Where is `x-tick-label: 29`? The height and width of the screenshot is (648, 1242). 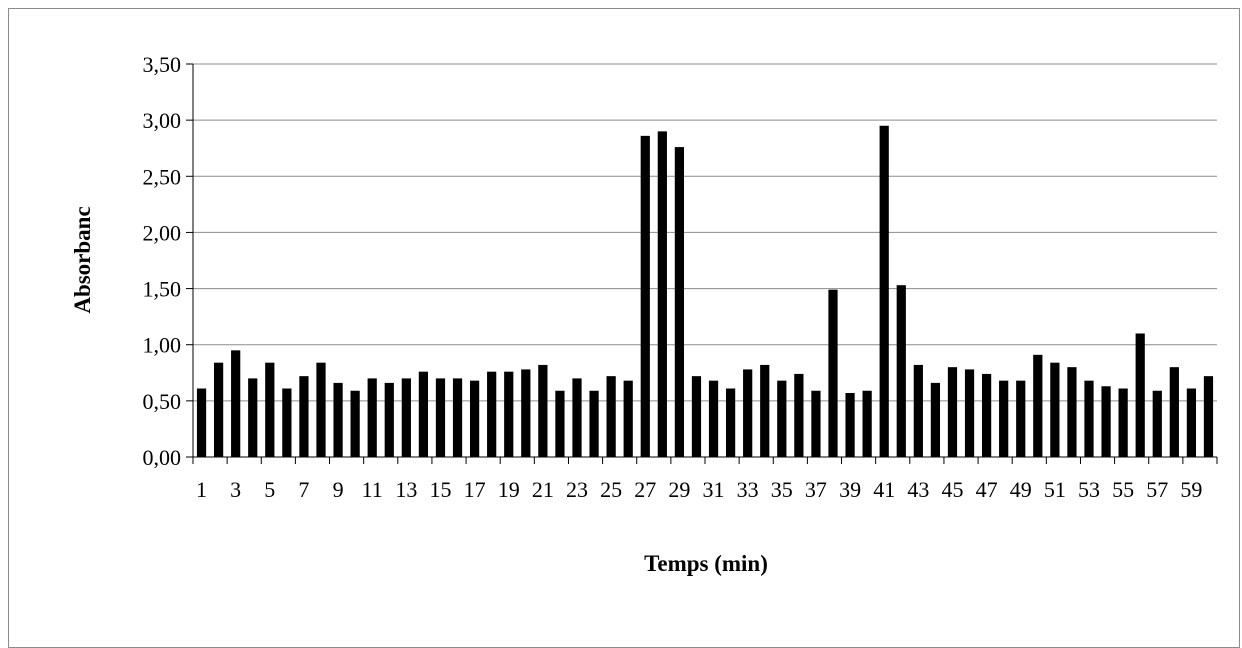 x-tick-label: 29 is located at coordinates (679, 489).